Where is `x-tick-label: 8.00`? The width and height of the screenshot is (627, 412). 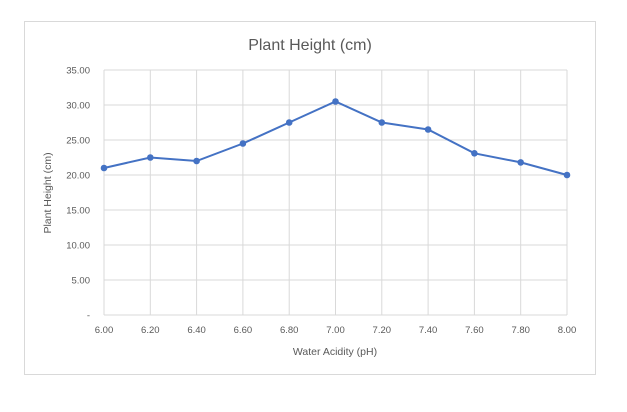 x-tick-label: 8.00 is located at coordinates (567, 330).